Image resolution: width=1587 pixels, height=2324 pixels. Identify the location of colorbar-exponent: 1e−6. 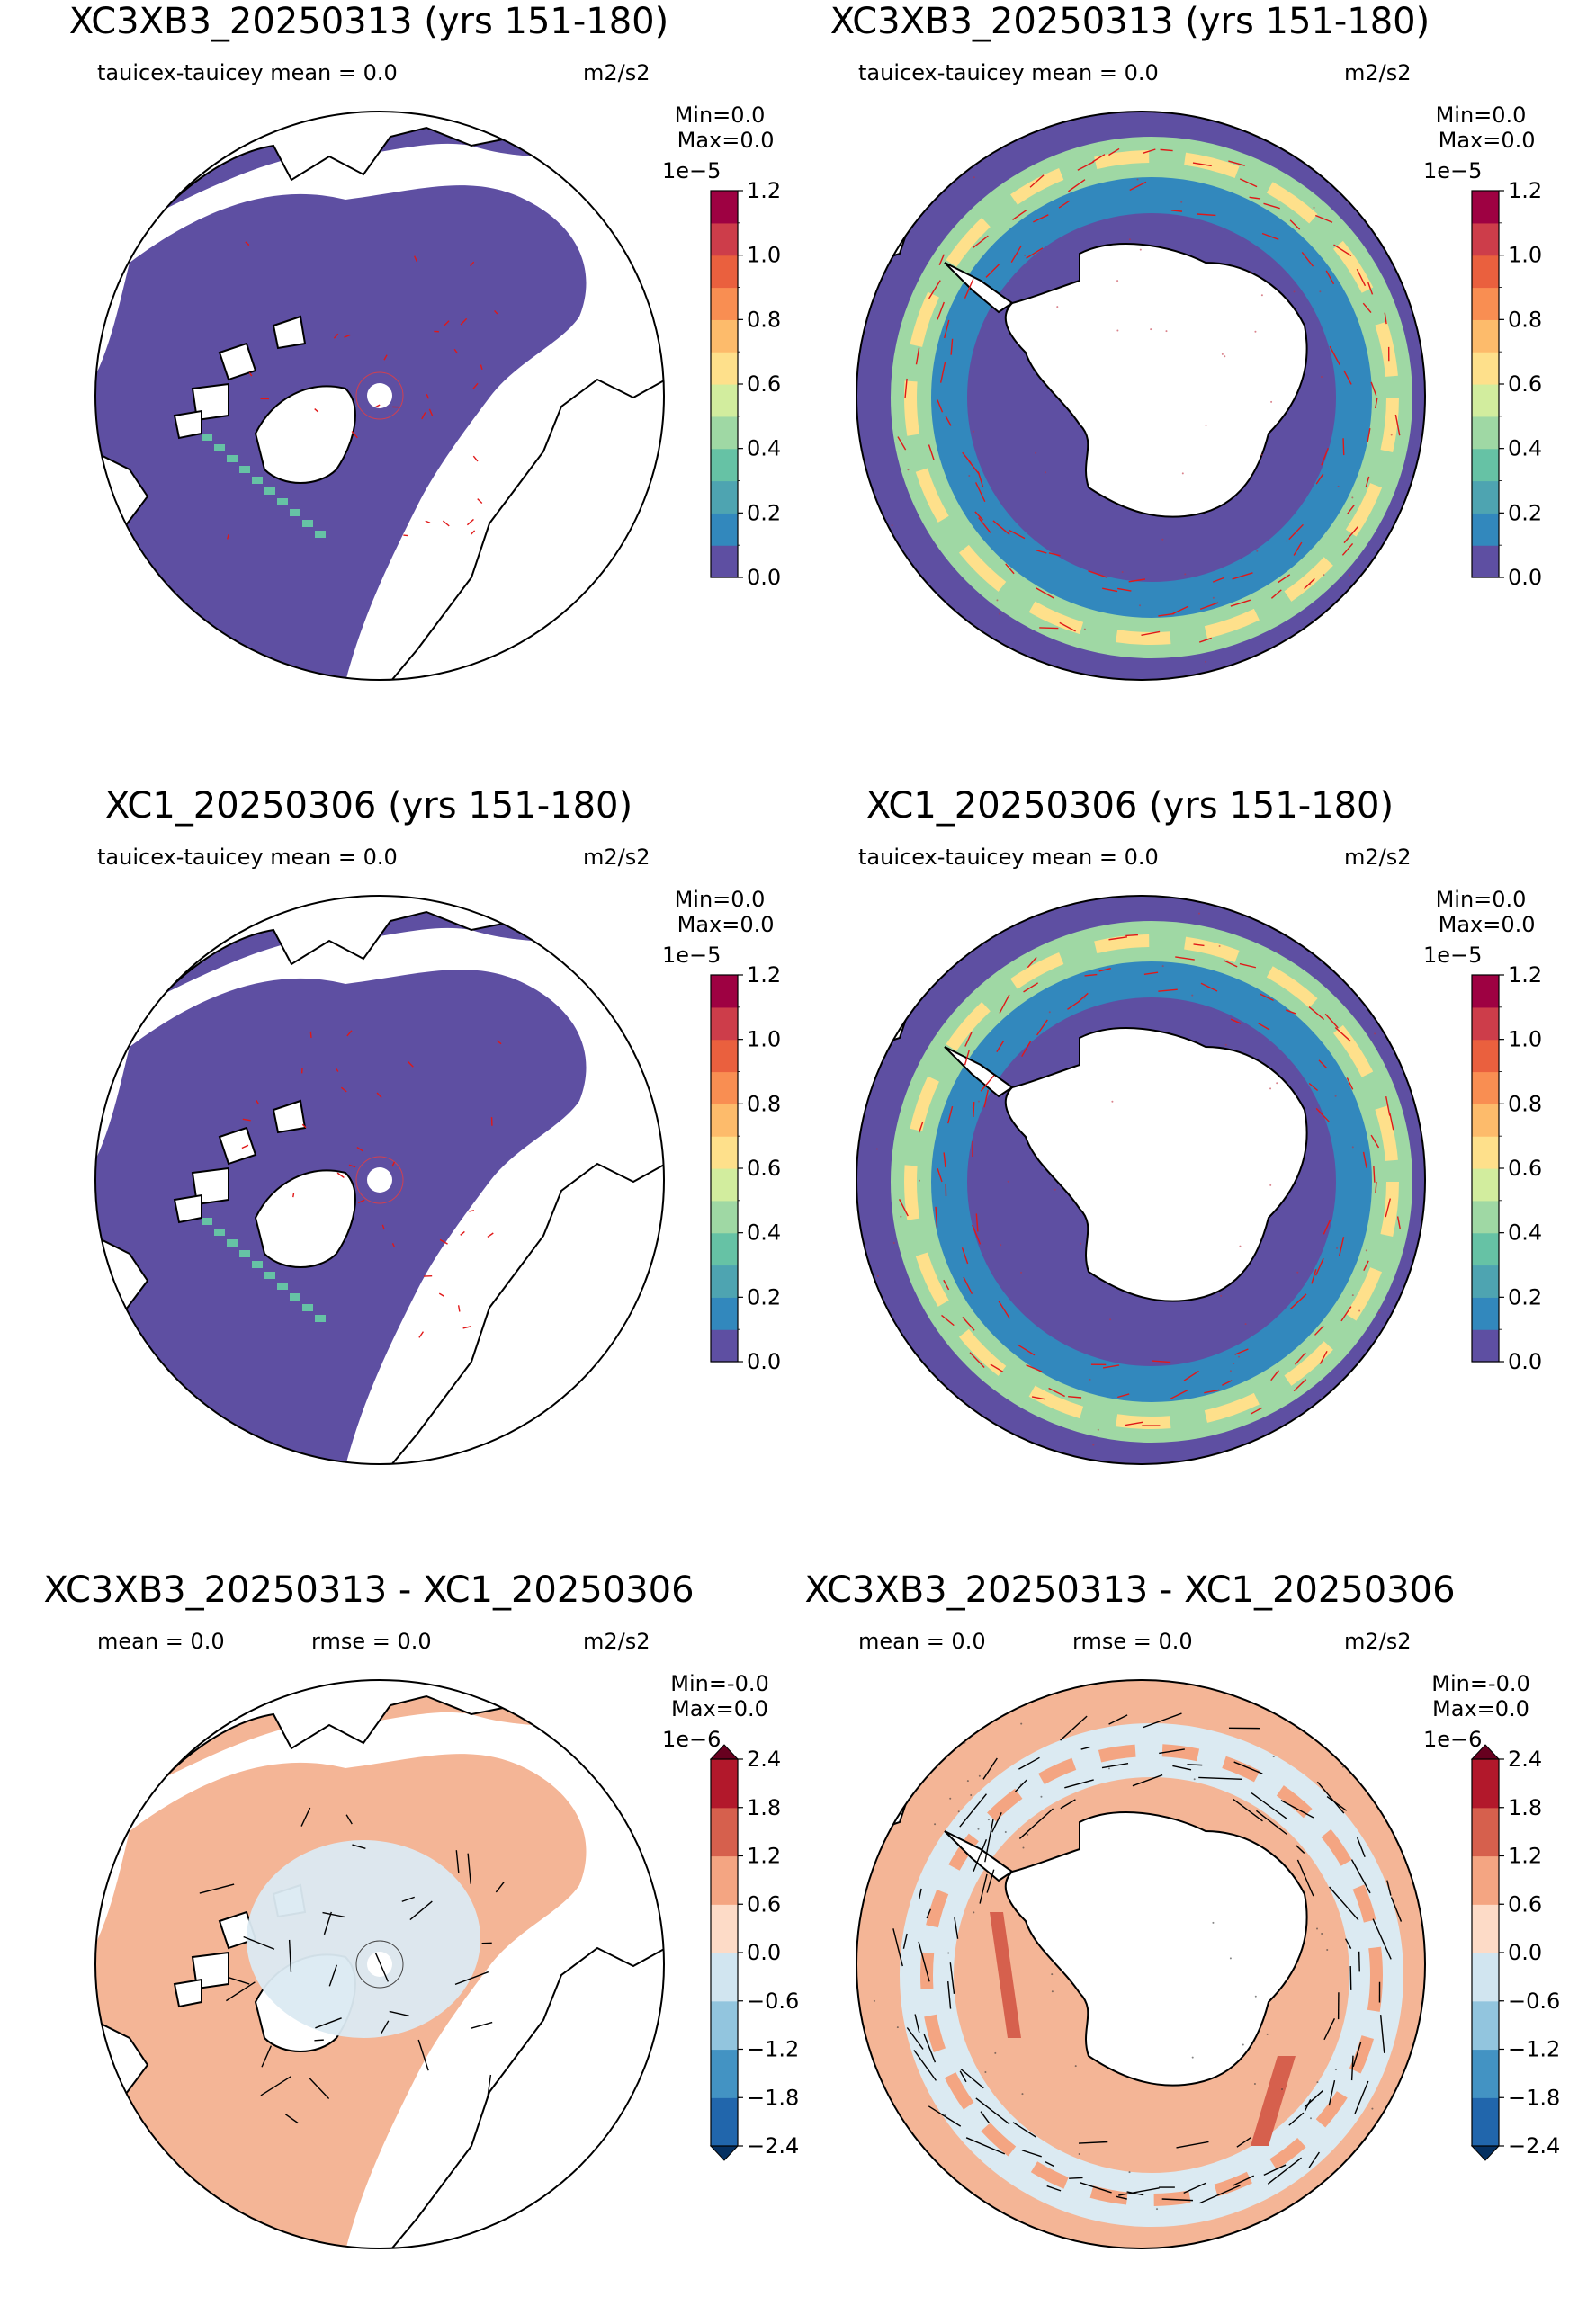
(1452, 1739).